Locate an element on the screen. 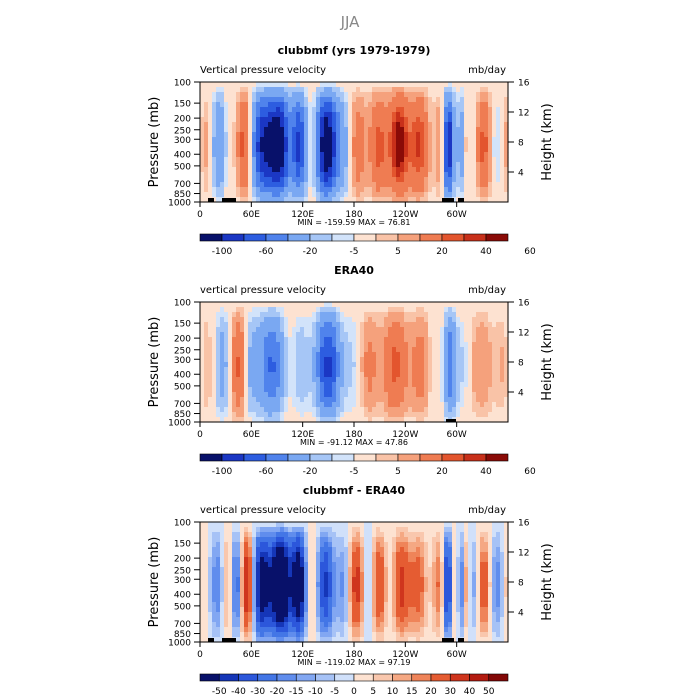 This screenshot has width=700, height=700. colorbar-box is located at coordinates (321, 237).